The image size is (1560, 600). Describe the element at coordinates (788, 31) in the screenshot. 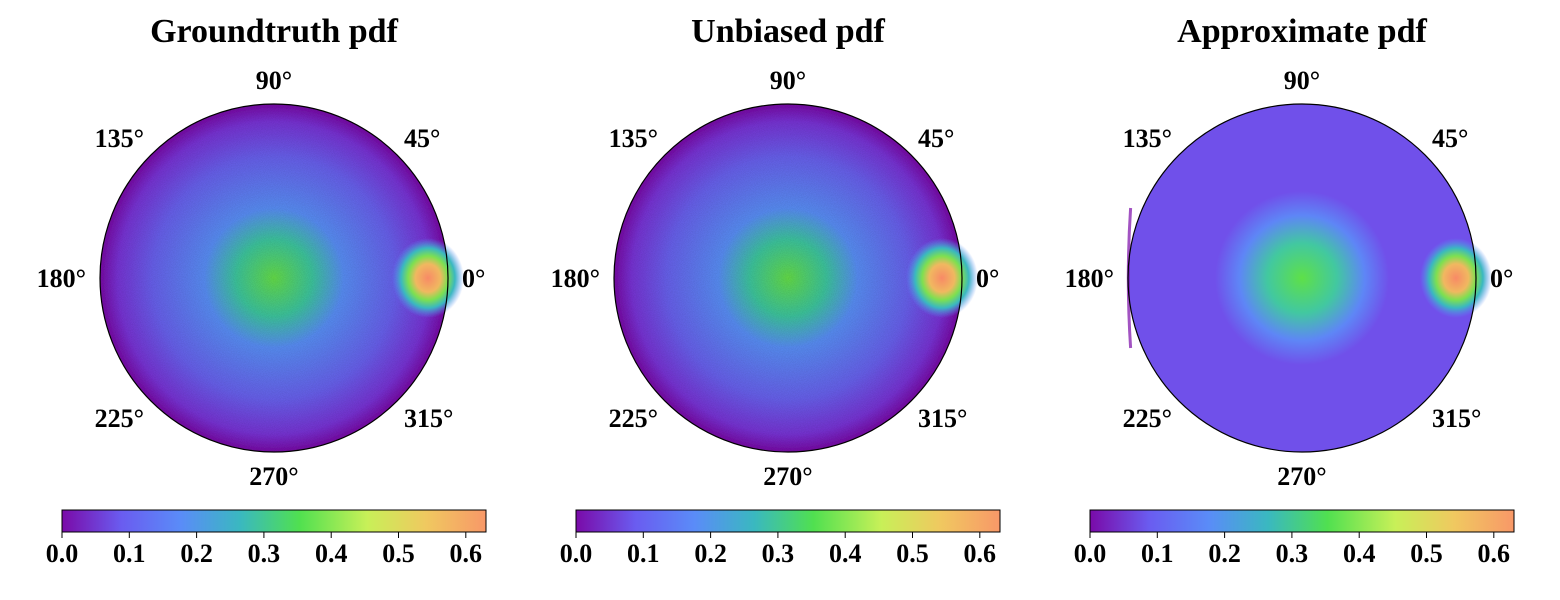

I see `panel-title: Unbiased pdf` at that location.